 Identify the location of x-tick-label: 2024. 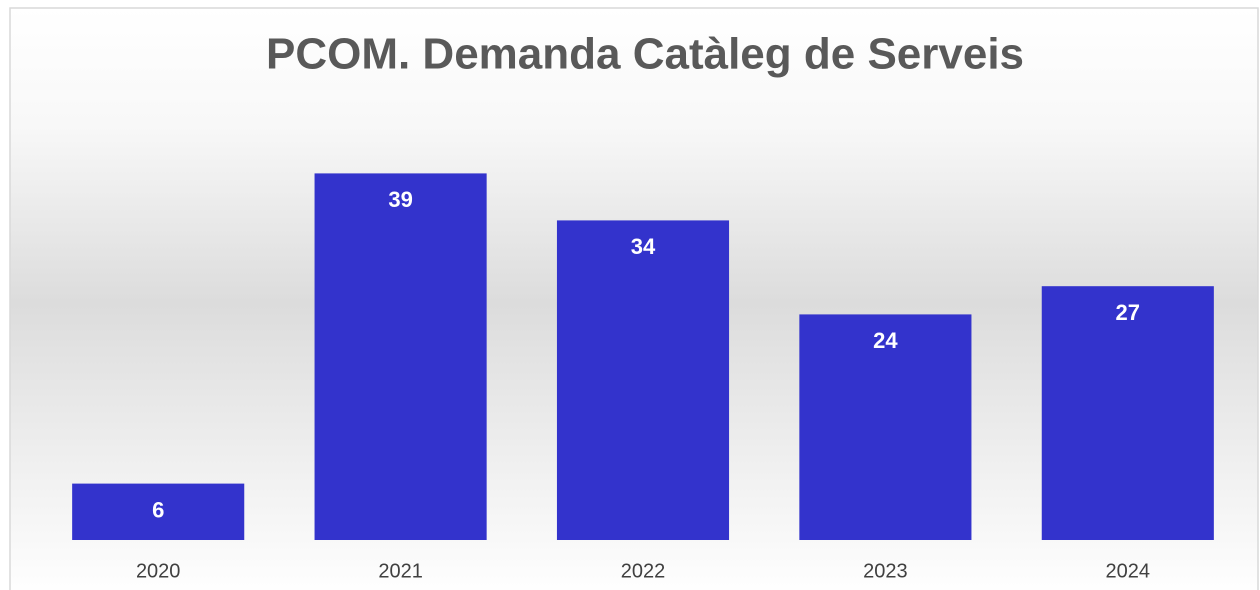
(1128, 571).